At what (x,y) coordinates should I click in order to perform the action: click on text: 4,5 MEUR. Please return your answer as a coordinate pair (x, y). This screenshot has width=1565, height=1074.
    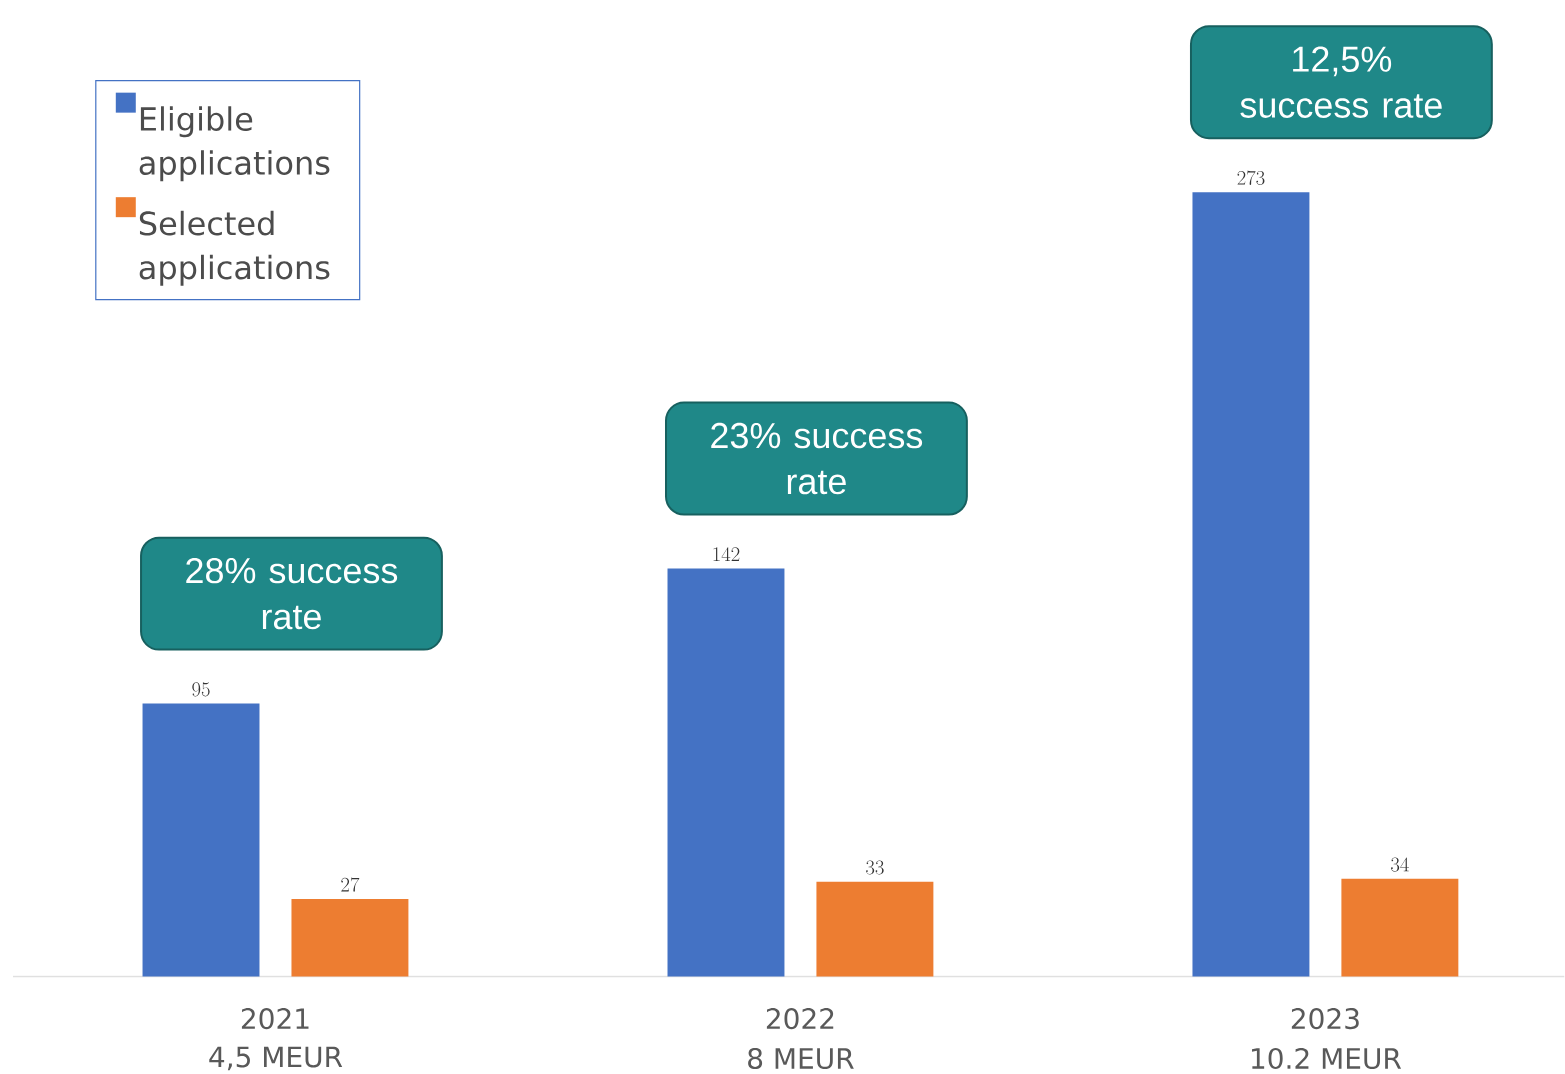
    Looking at the image, I should click on (276, 1058).